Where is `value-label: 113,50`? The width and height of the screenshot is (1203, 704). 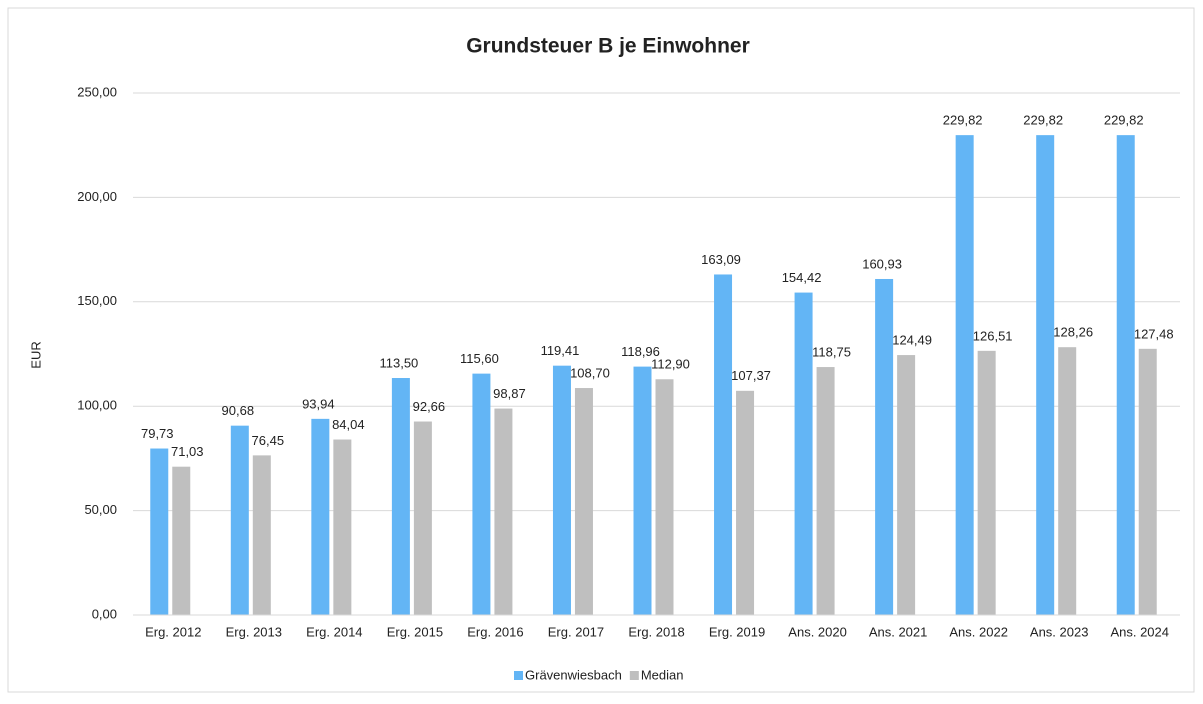 value-label: 113,50 is located at coordinates (398, 362).